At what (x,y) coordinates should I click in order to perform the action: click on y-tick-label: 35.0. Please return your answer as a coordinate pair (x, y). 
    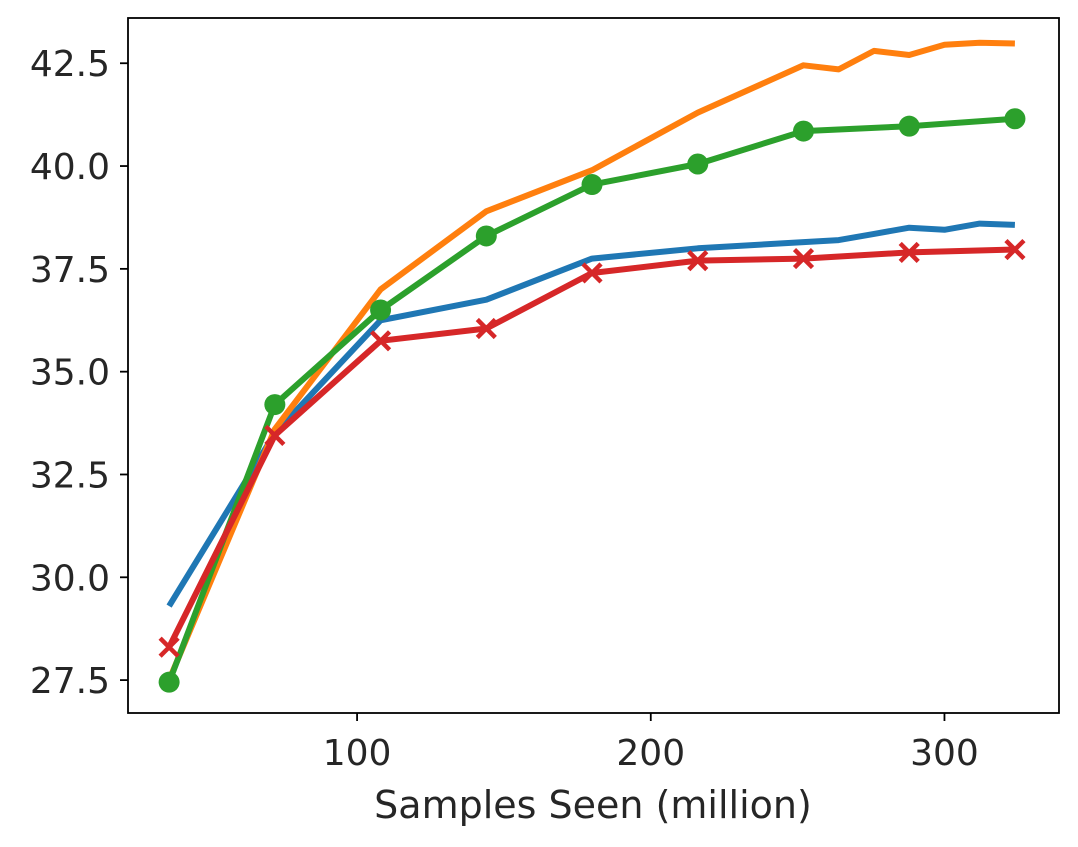
    Looking at the image, I should click on (70, 373).